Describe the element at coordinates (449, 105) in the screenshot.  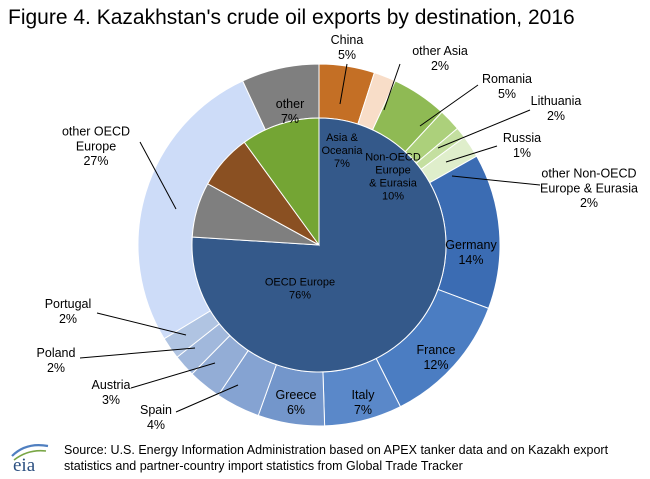
I see `leader-romania` at that location.